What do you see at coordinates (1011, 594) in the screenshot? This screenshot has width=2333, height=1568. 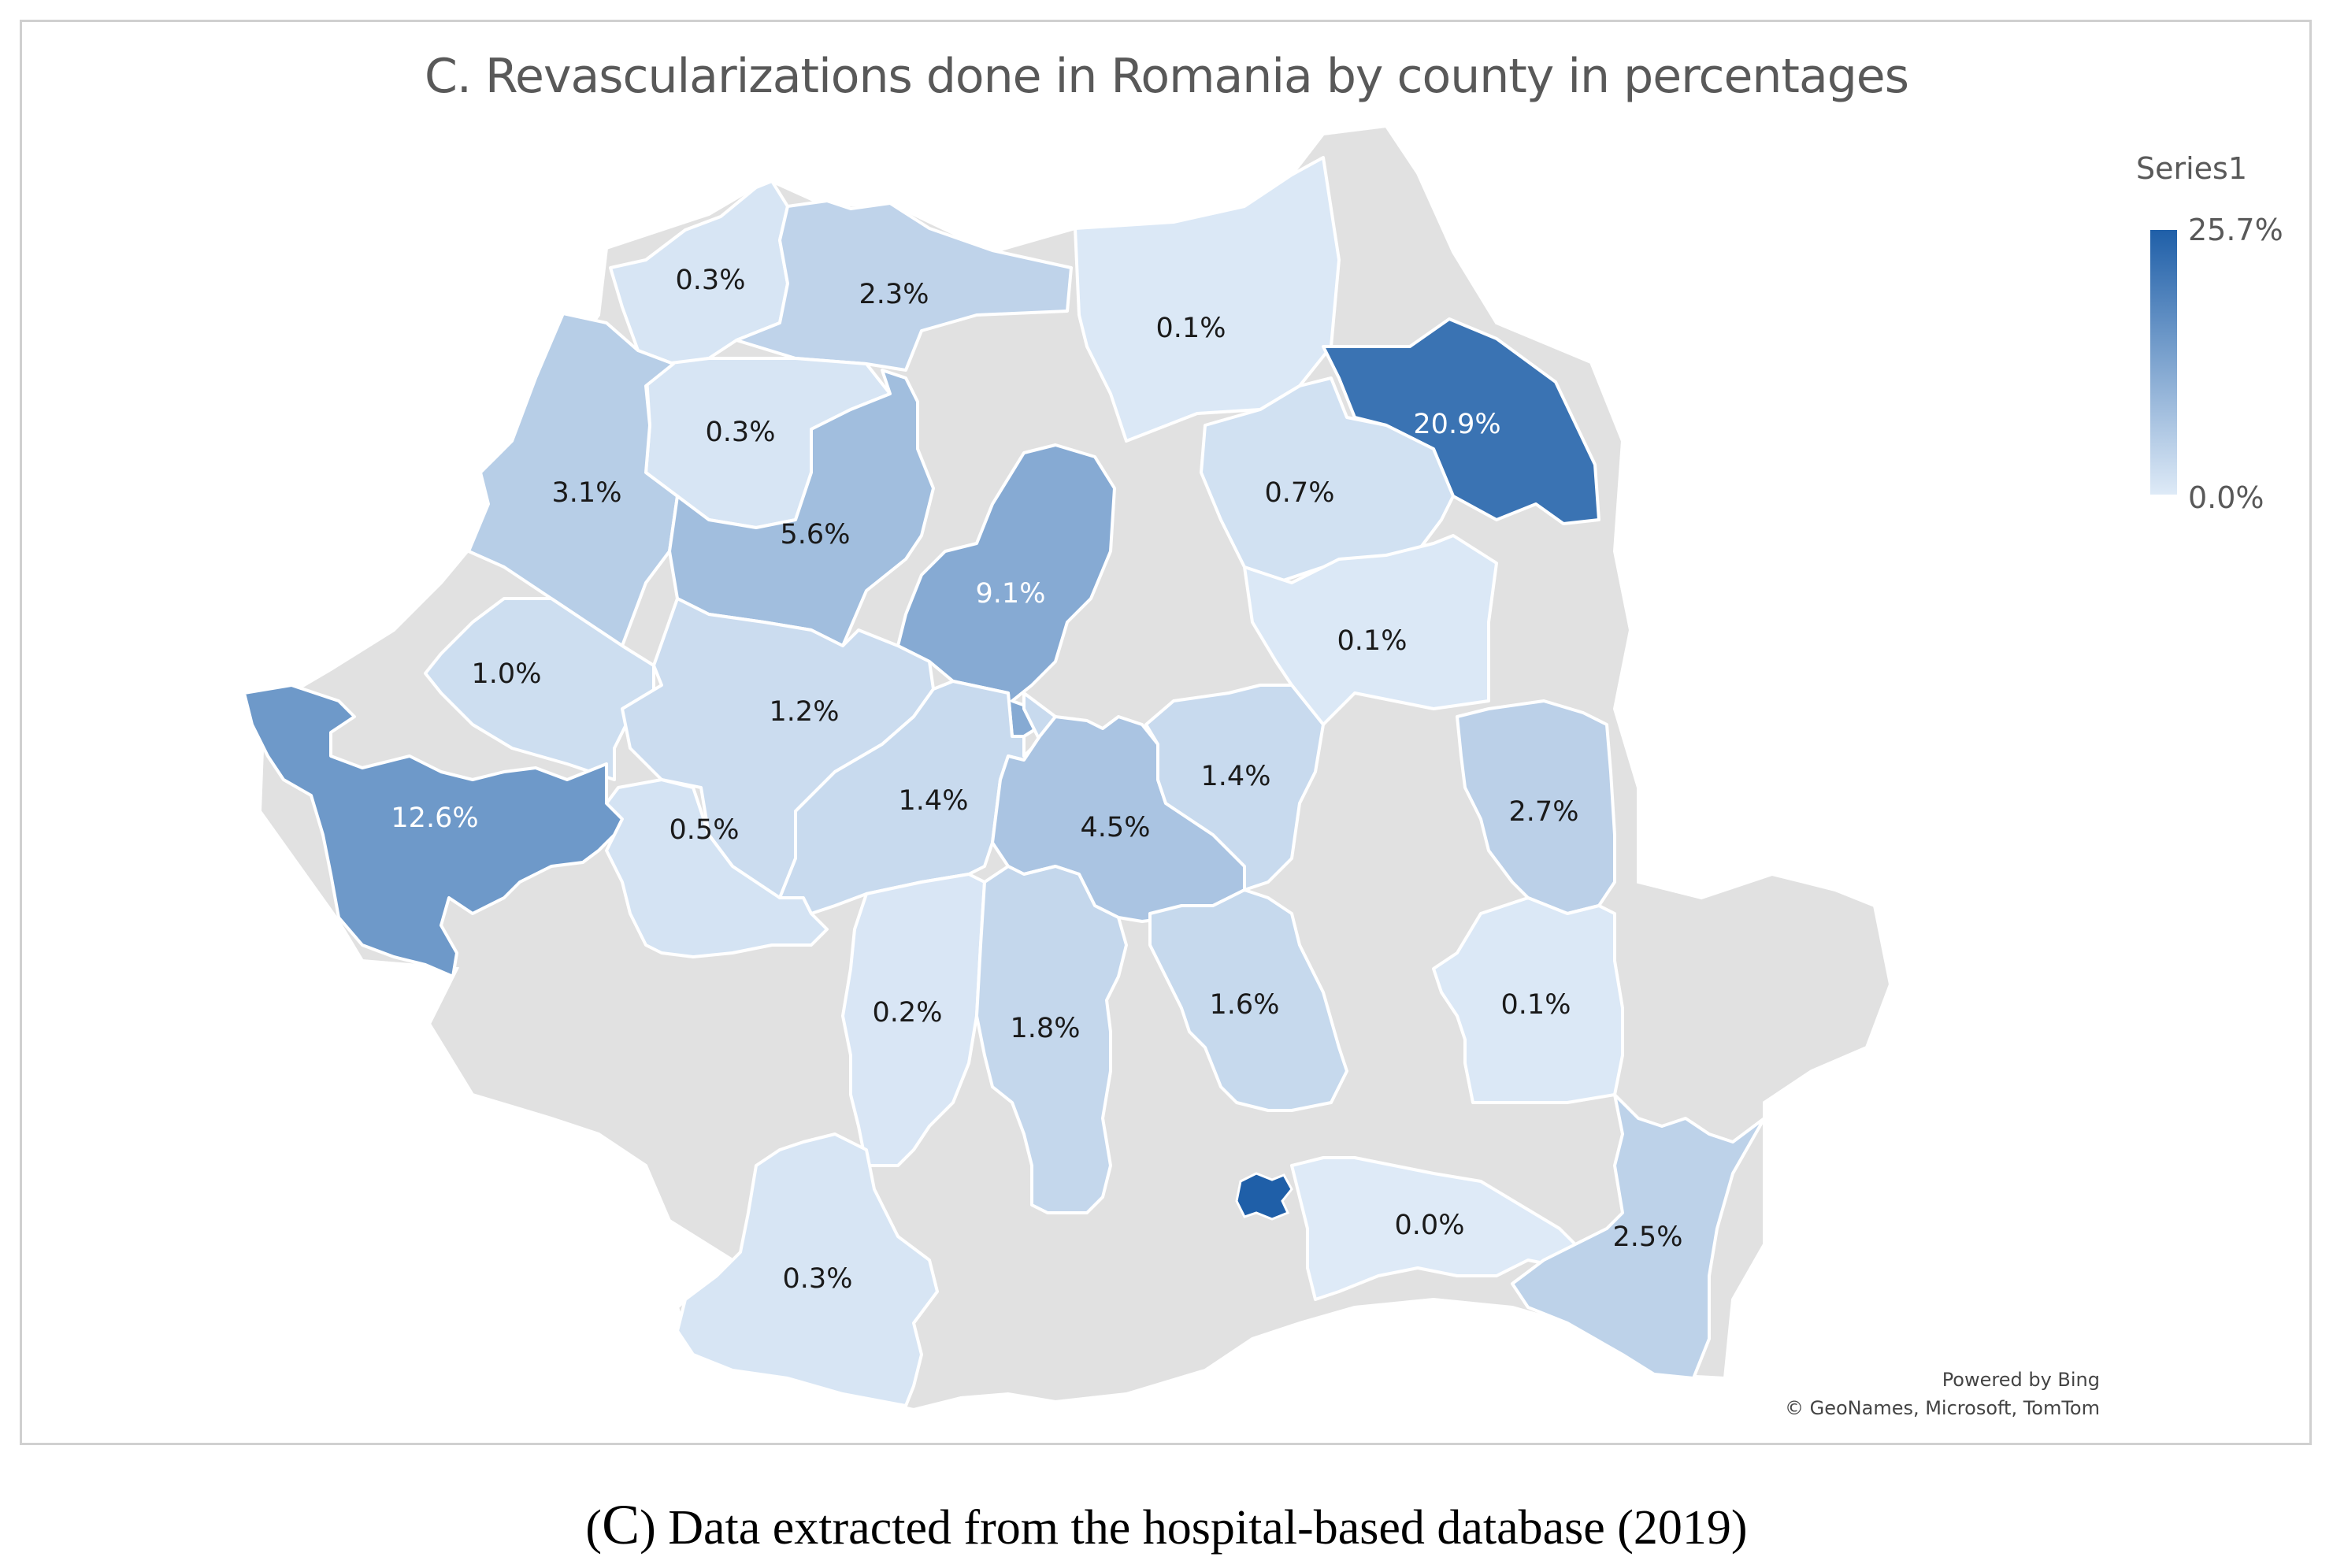 I see `county-value-label: 9.1%` at bounding box center [1011, 594].